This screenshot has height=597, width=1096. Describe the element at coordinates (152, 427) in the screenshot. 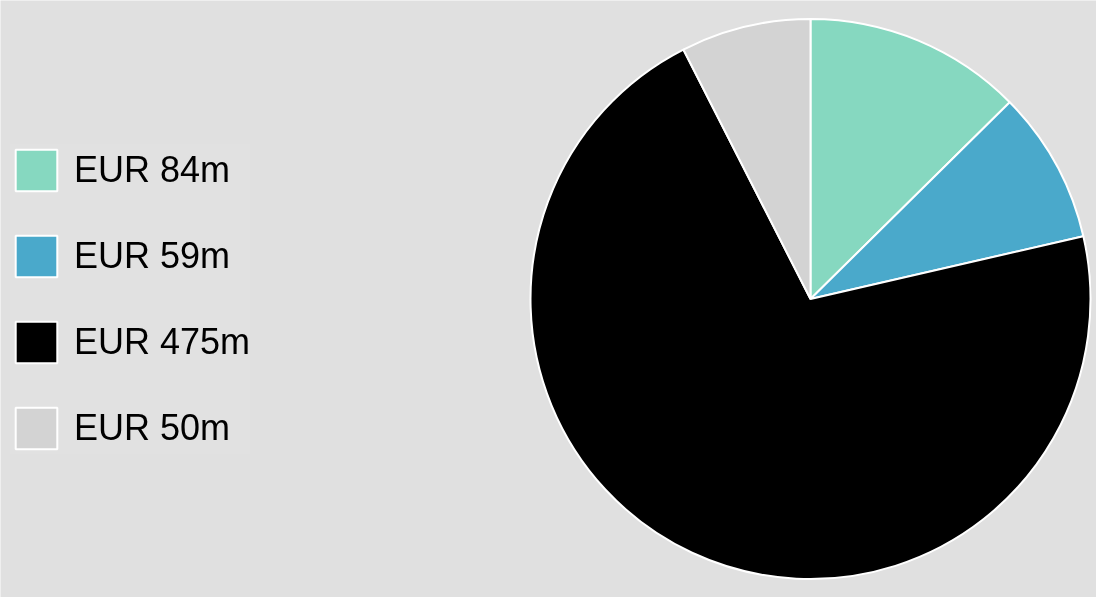

I see `legend-label: EUR 50m` at that location.